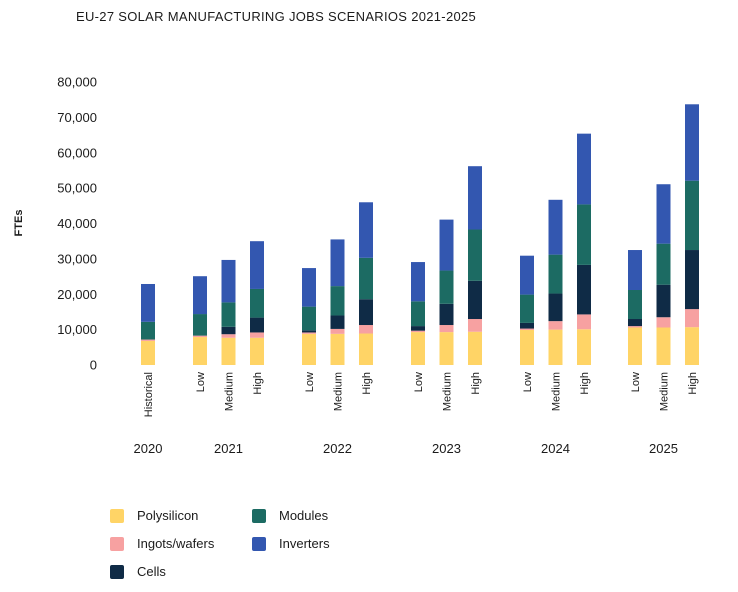 Image resolution: width=738 pixels, height=592 pixels. What do you see at coordinates (77, 152) in the screenshot?
I see `y-tick-label: 60,000` at bounding box center [77, 152].